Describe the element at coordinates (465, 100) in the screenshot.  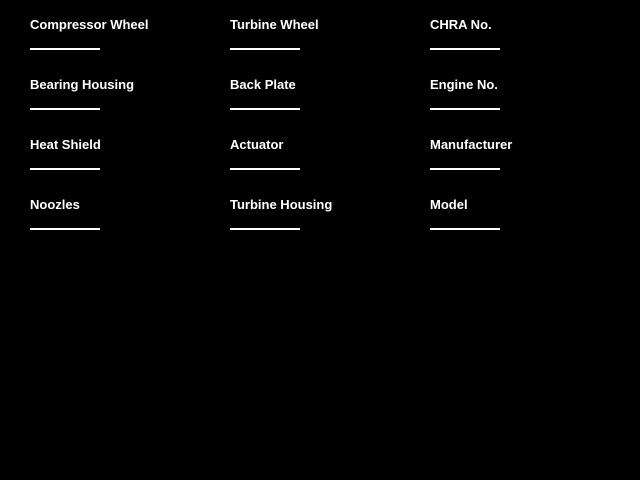
I see `field-engine-no-value` at that location.